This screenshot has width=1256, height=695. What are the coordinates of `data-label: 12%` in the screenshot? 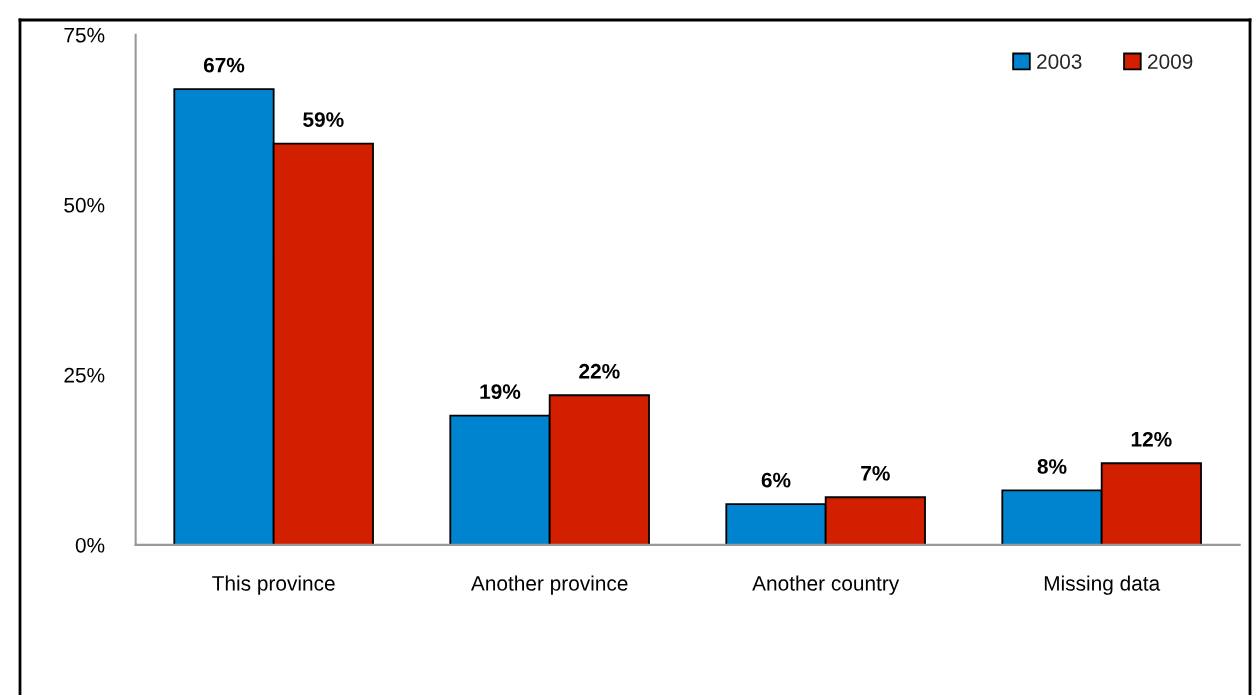 It's located at (1151, 439).